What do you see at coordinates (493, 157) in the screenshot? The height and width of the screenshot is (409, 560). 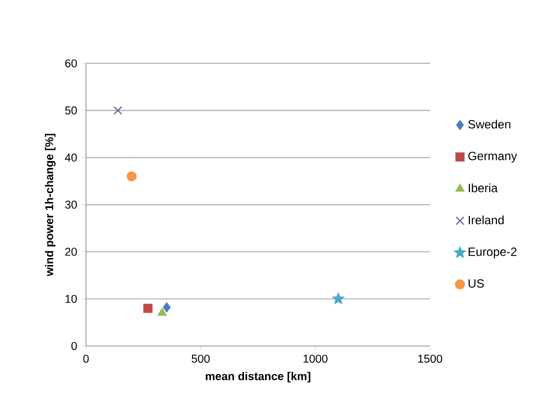 I see `legend-label: Germany` at bounding box center [493, 157].